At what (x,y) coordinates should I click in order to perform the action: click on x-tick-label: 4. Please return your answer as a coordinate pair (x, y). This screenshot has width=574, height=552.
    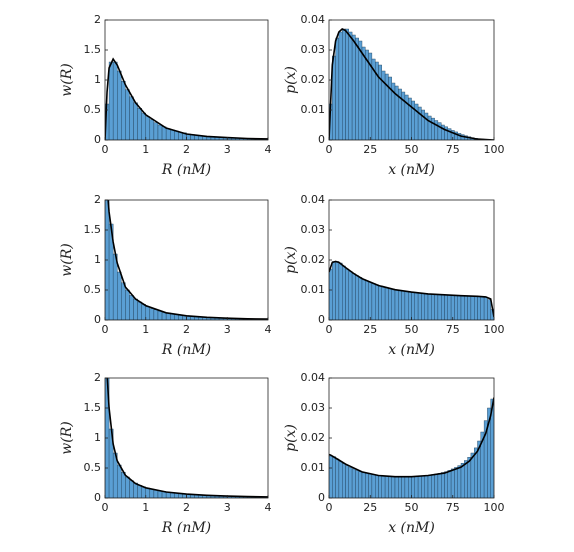
    Looking at the image, I should click on (268, 507).